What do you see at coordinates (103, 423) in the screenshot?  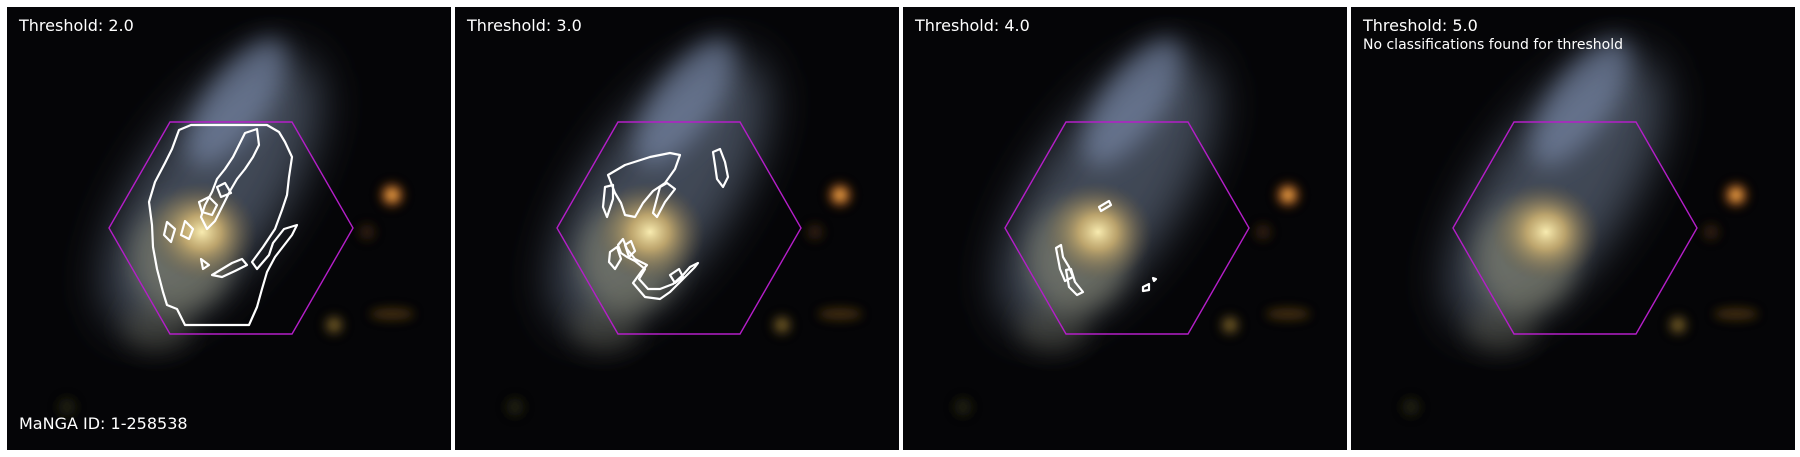 I see `manga-id-label: MaNGA ID: 1-258538` at bounding box center [103, 423].